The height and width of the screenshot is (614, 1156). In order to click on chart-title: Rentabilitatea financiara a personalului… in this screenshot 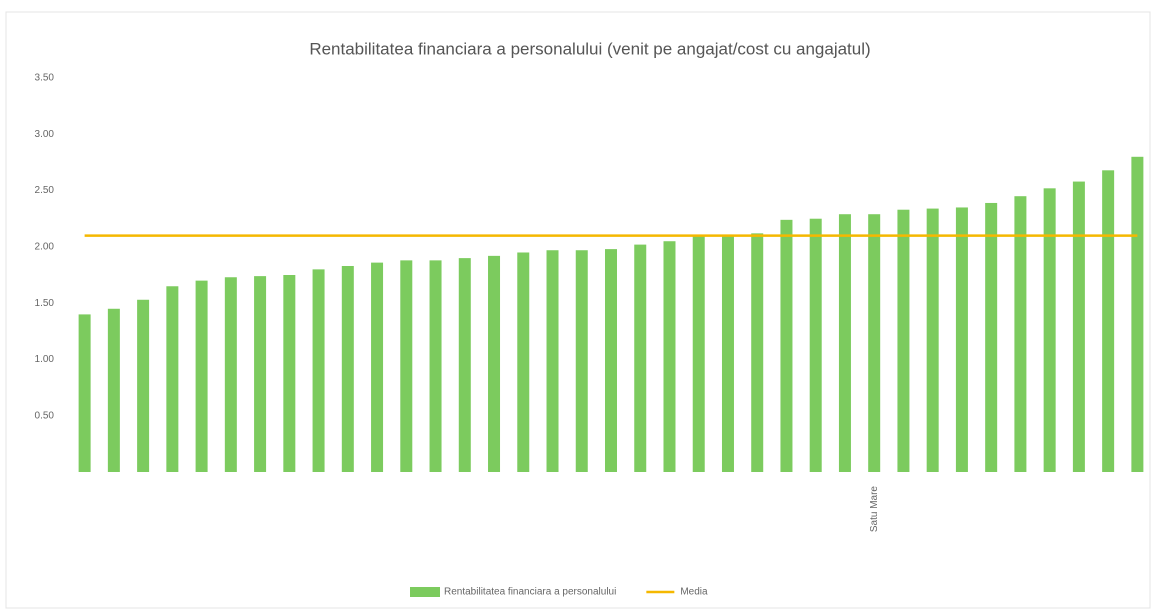, I will do `click(589, 48)`.